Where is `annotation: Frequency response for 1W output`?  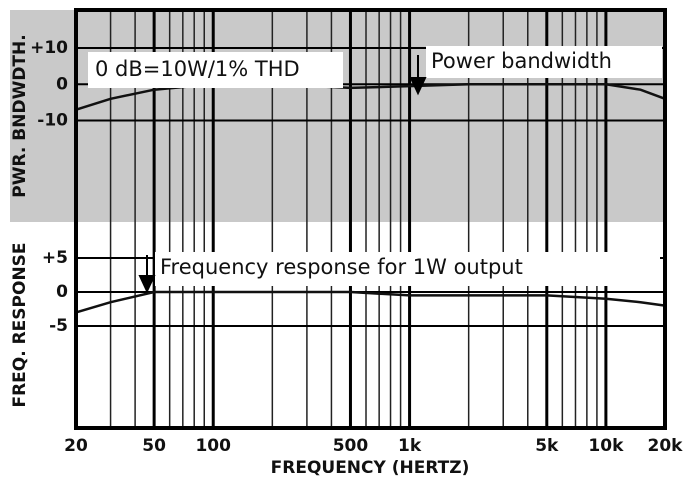
annotation: Frequency response for 1W output is located at coordinates (341, 267).